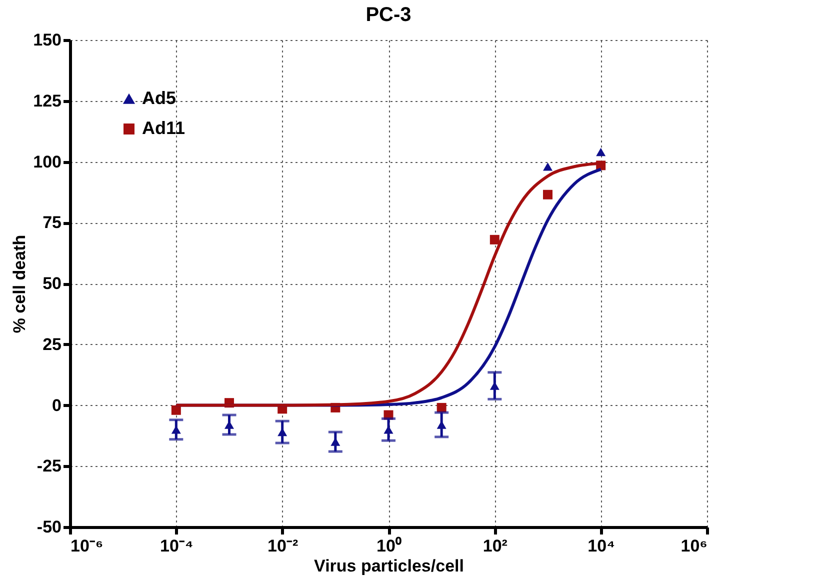 The image size is (818, 586). Describe the element at coordinates (389, 566) in the screenshot. I see `x-axis-title: Virus particles/cell` at that location.